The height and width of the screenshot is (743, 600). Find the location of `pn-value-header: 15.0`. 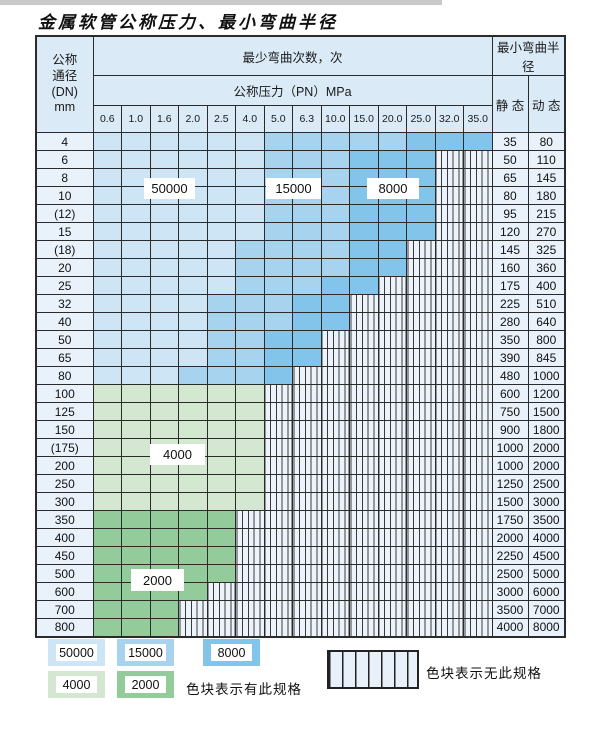

pn-value-header: 15.0 is located at coordinates (364, 119).